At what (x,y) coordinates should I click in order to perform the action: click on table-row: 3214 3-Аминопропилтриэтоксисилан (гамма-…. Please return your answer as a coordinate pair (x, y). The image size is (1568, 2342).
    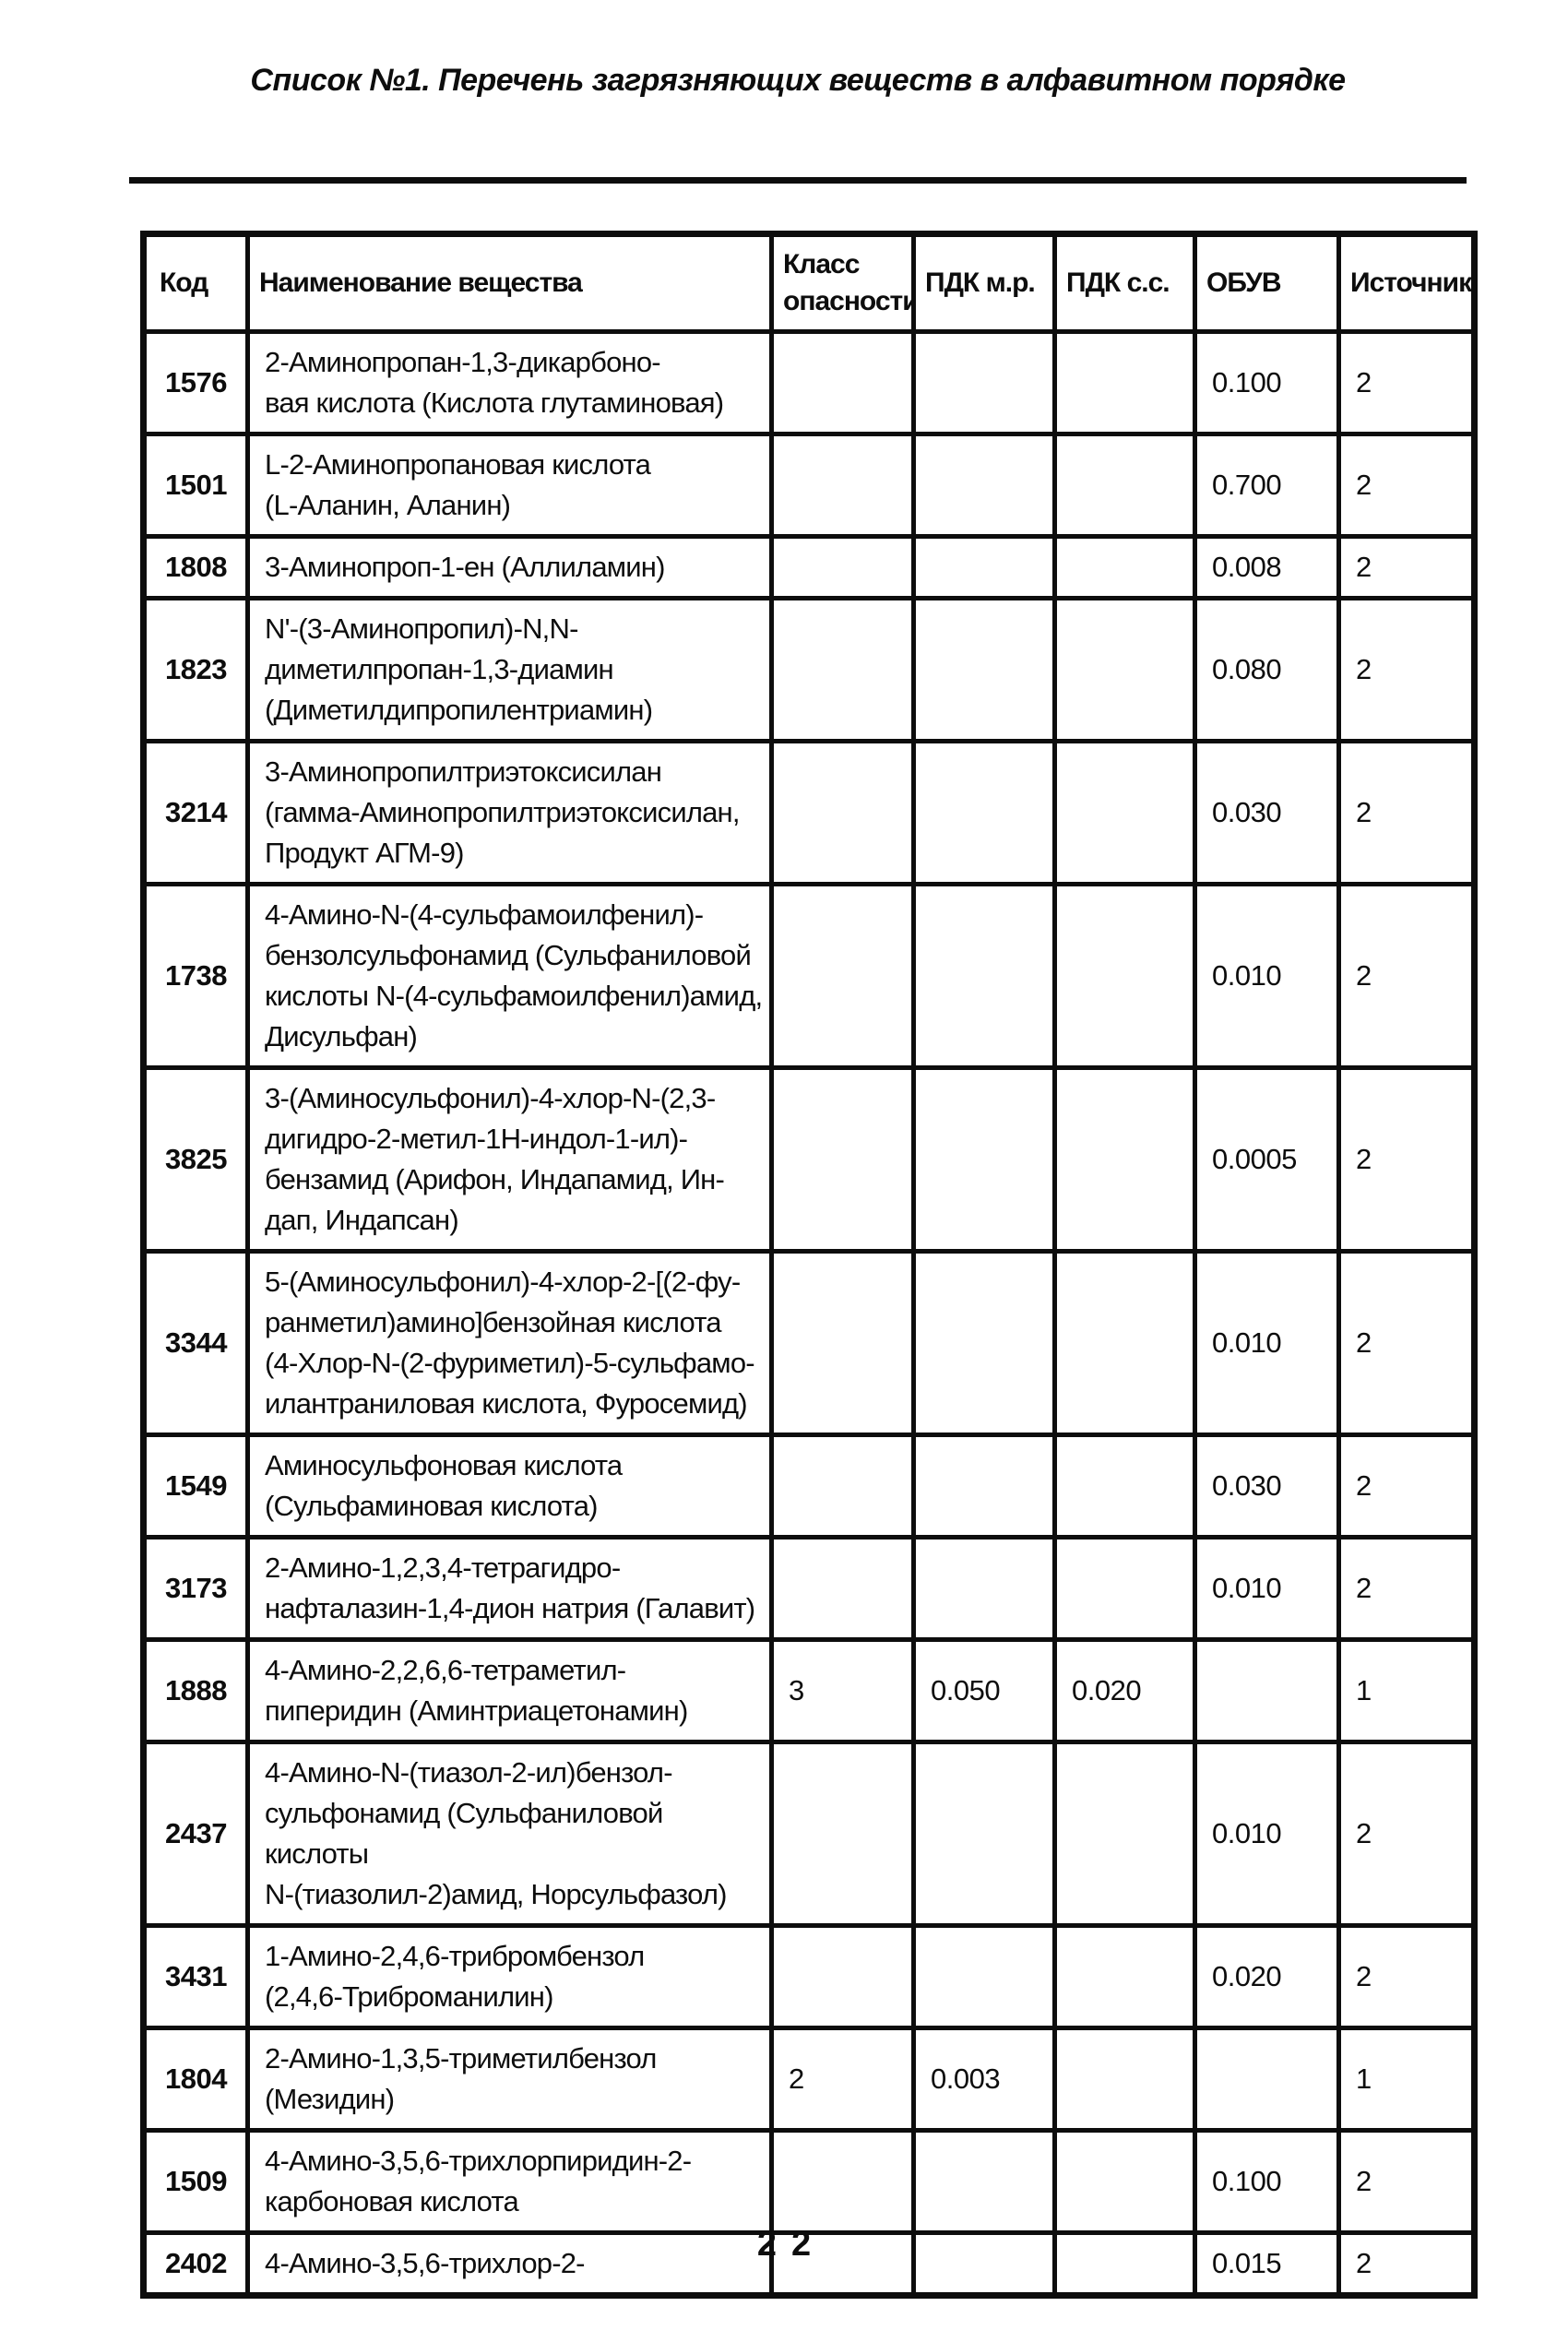
    Looking at the image, I should click on (809, 812).